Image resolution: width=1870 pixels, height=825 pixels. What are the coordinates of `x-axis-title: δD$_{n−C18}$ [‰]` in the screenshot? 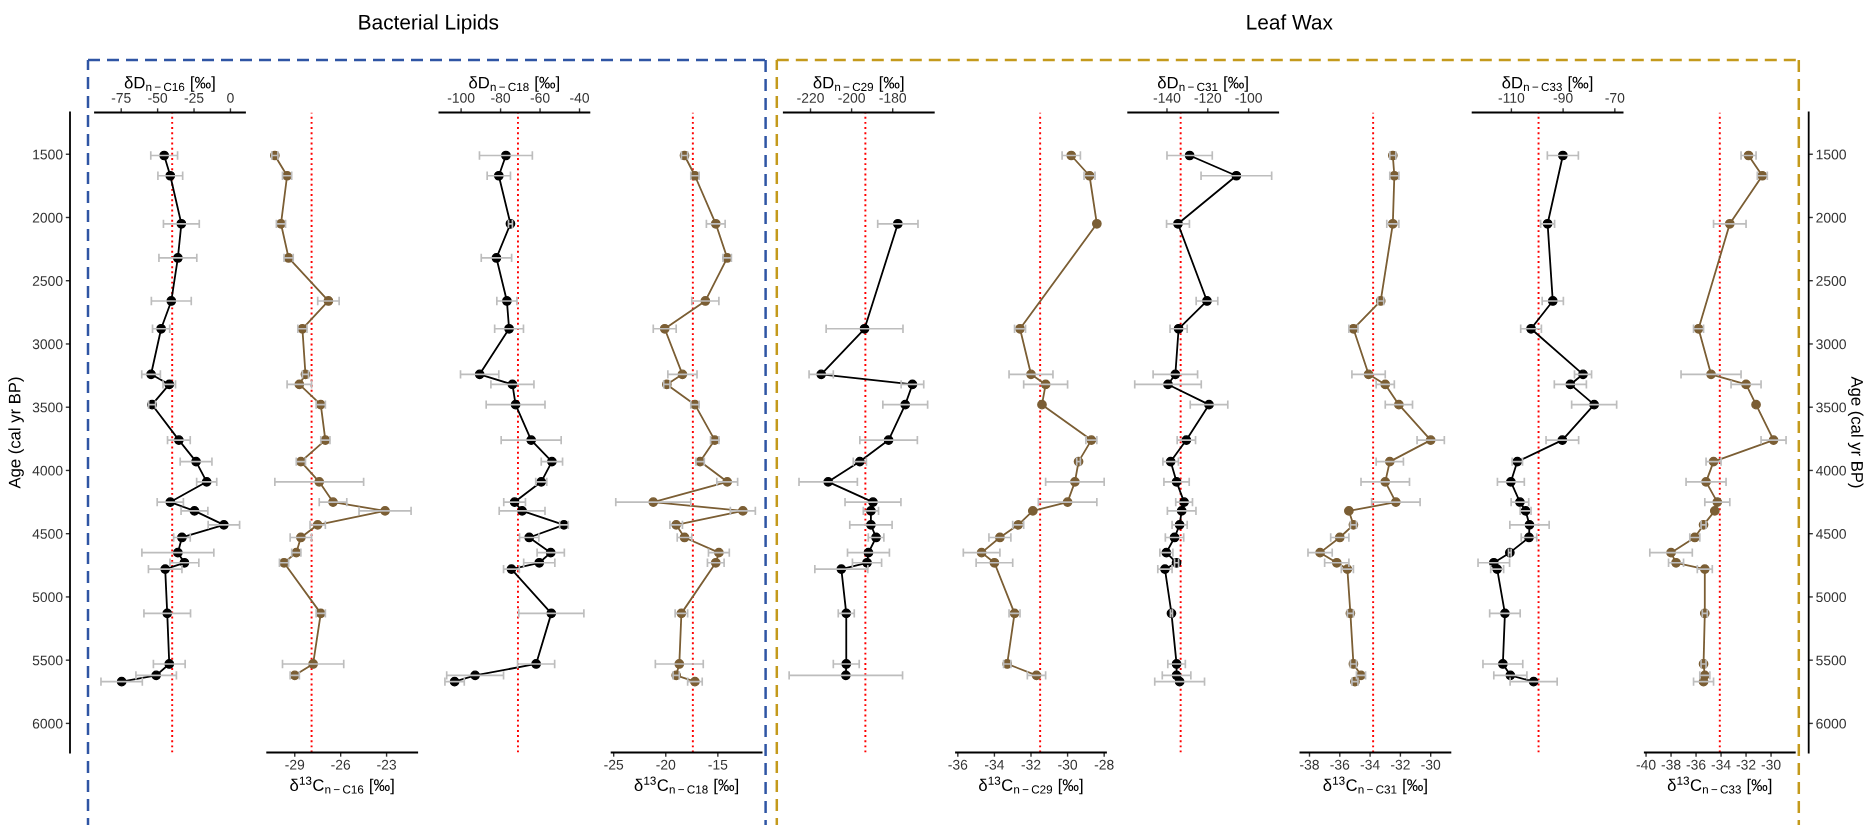 It's located at (514, 84).